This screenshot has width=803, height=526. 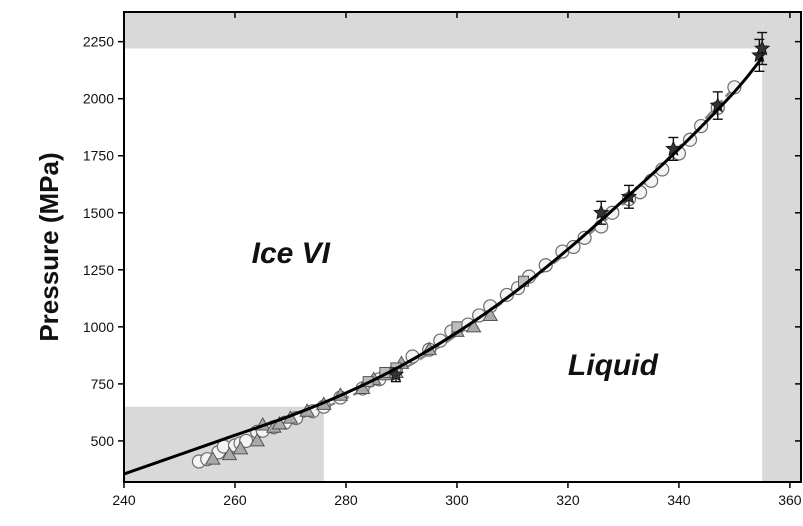 I want to click on y-tick-label: 500, so click(x=103, y=441).